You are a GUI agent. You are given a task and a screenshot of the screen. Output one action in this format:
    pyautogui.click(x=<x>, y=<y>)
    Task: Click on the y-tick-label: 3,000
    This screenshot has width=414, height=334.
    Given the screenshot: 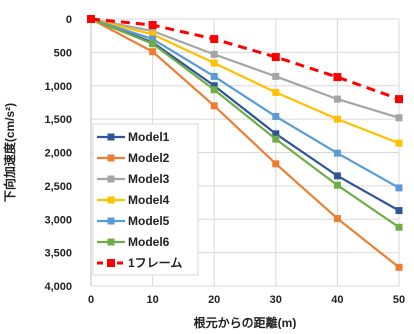 What is the action you would take?
    pyautogui.click(x=58, y=220)
    